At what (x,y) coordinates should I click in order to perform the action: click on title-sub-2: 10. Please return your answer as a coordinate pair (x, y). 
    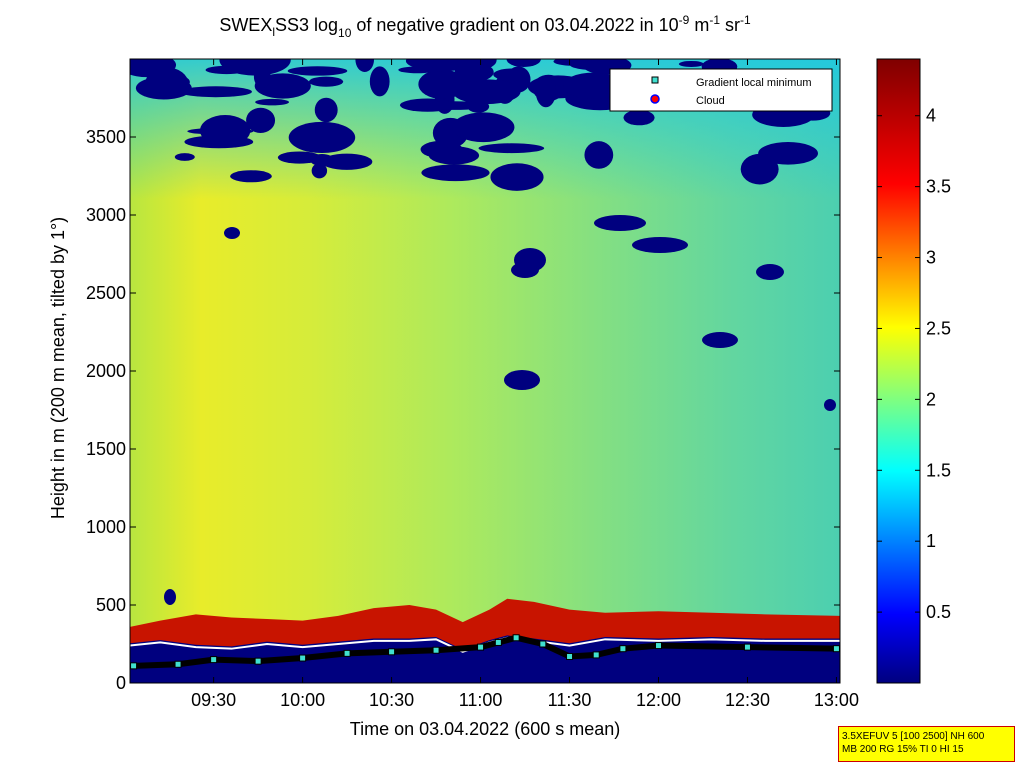
    Looking at the image, I should click on (345, 33).